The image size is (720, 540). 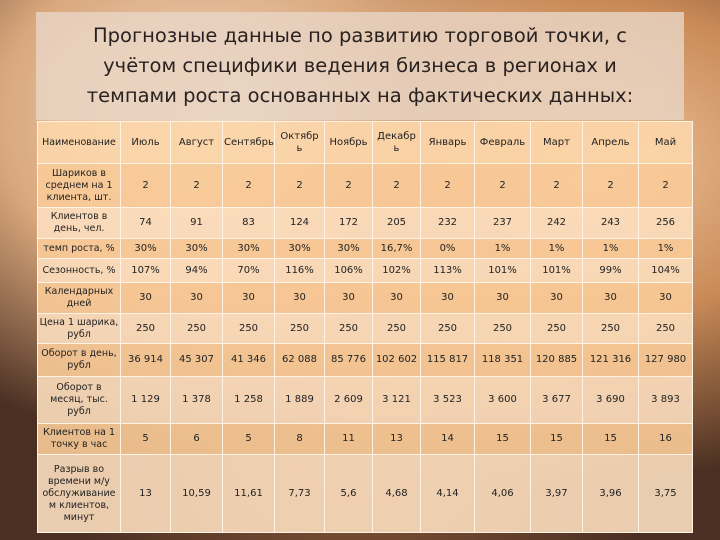 I want to click on row-label-cell: темп роста, %, so click(x=79, y=248).